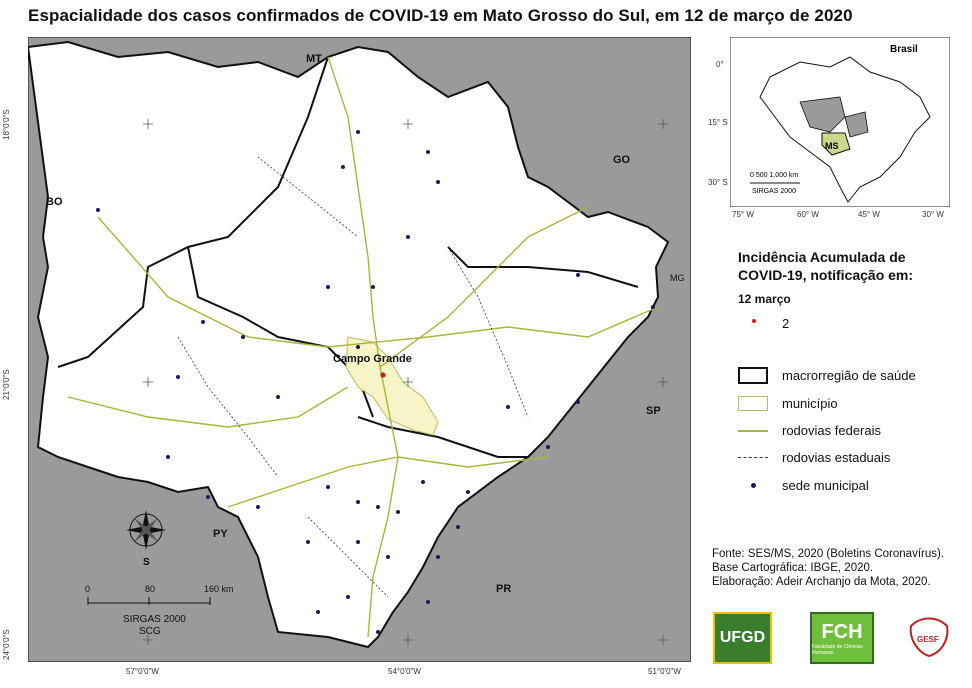 The image size is (972, 688). What do you see at coordinates (6, 124) in the screenshot?
I see `lat-tick-18: 18°0'0"S` at bounding box center [6, 124].